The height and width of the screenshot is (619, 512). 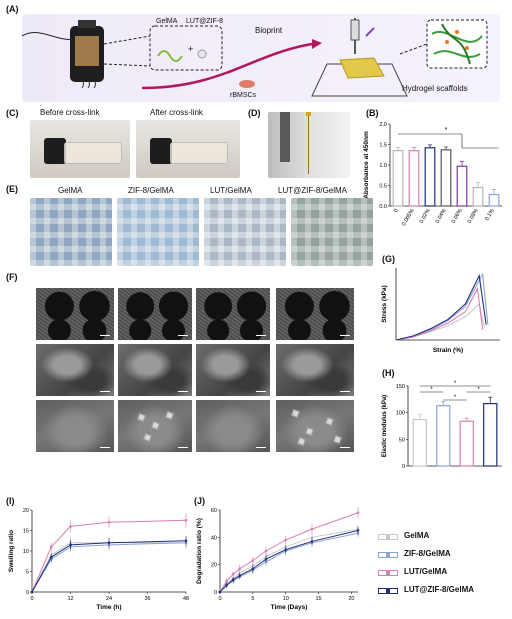 What do you see at coordinates (27, 593) in the screenshot?
I see `i-ytick-label: 0` at bounding box center [27, 593].